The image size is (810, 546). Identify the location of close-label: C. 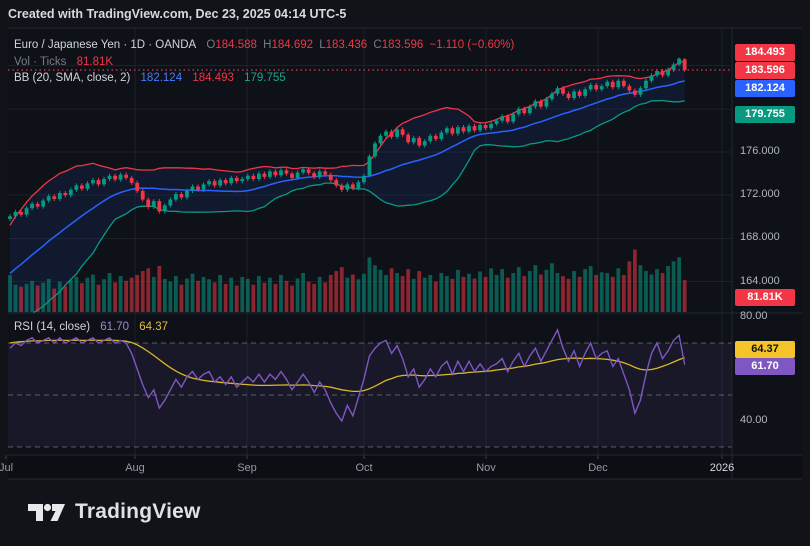
(377, 45).